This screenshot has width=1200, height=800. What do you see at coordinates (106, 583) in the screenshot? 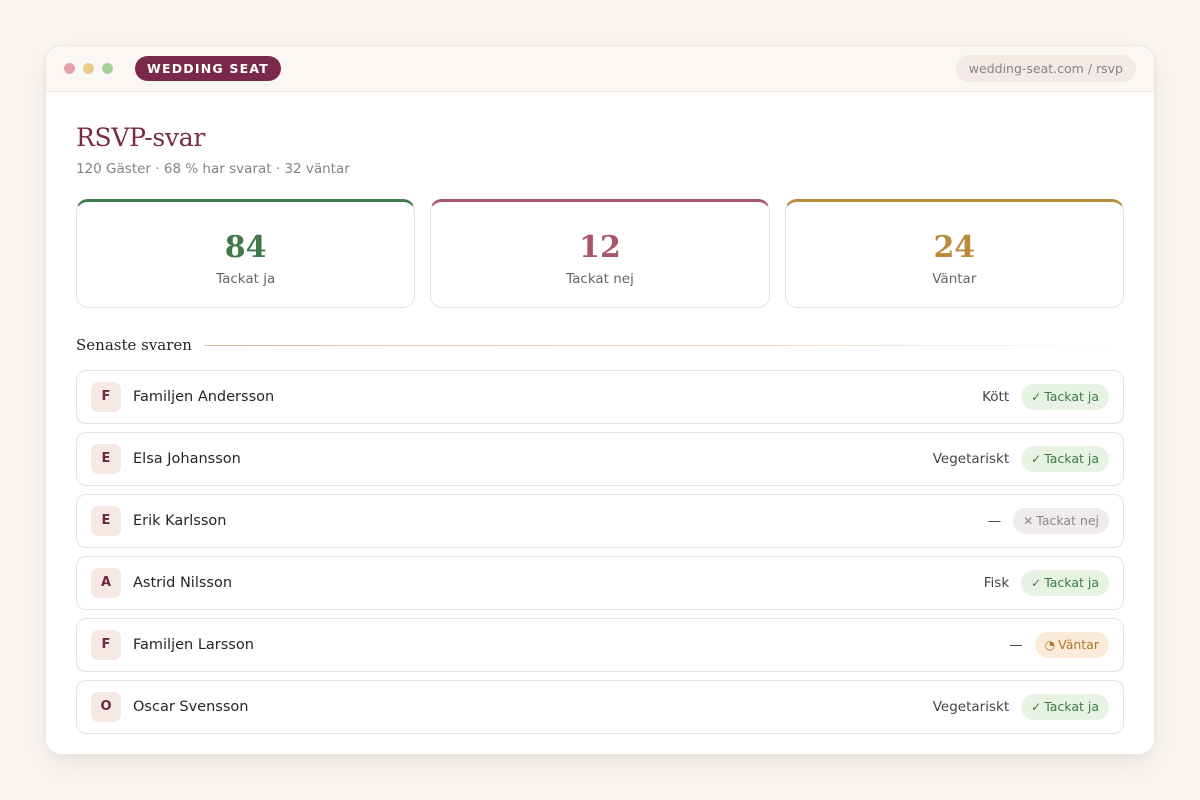
I see `avatar: A` at bounding box center [106, 583].